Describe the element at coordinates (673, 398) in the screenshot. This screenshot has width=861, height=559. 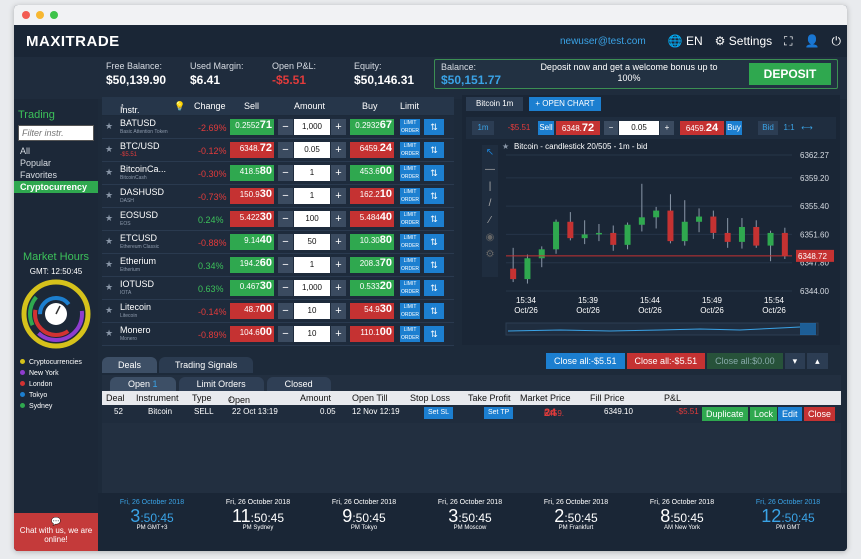
I see `col-pl: P&L` at that location.